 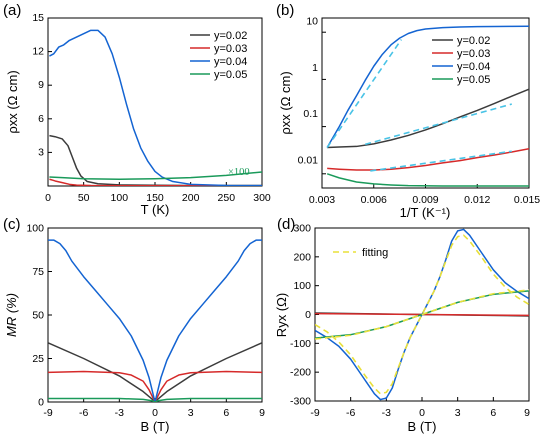 What do you see at coordinates (191, 198) in the screenshot?
I see `panel-a-xtick: 200` at bounding box center [191, 198].